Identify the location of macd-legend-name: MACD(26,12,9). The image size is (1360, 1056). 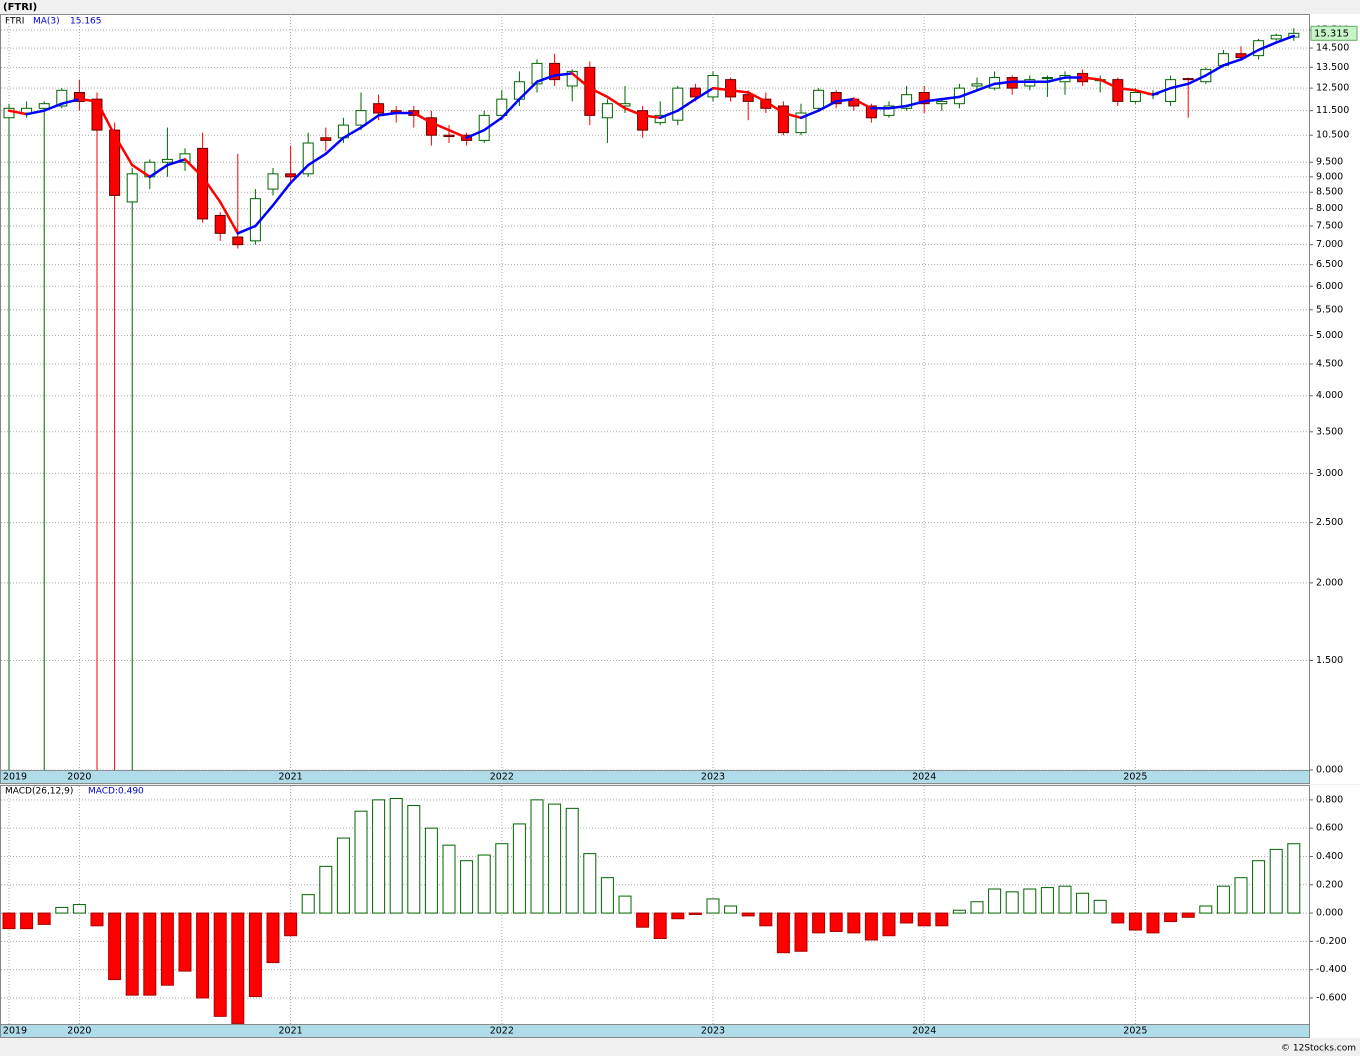
(39, 792).